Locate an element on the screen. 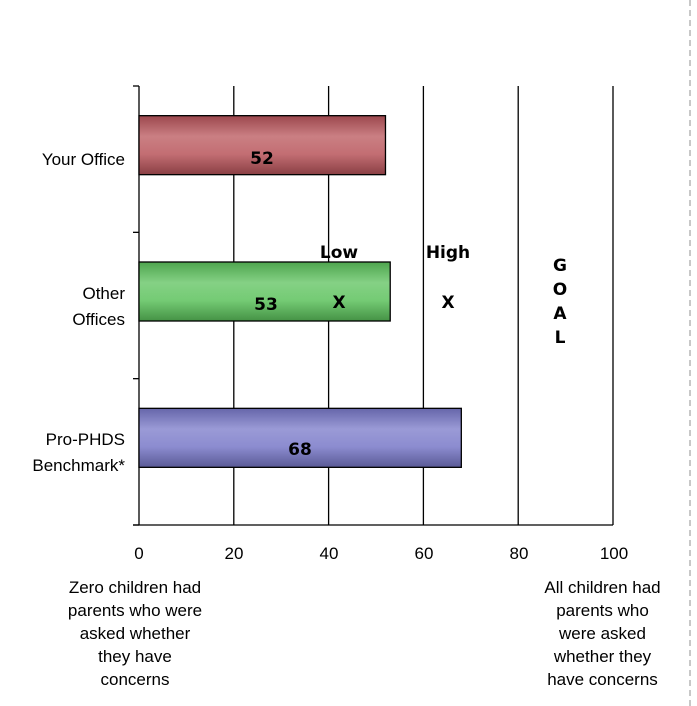  x-tick-label: 100 is located at coordinates (614, 553).